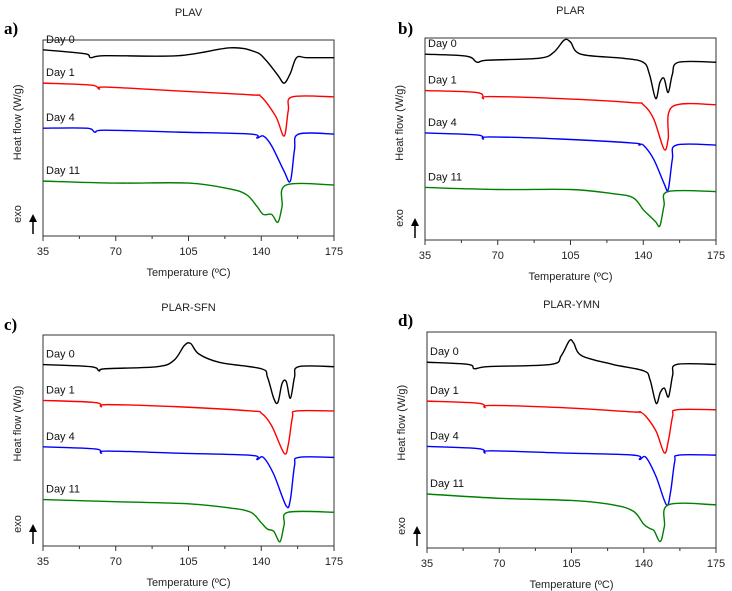 The width and height of the screenshot is (732, 591). What do you see at coordinates (571, 305) in the screenshot?
I see `chart-title: PLAR-YMN` at bounding box center [571, 305].